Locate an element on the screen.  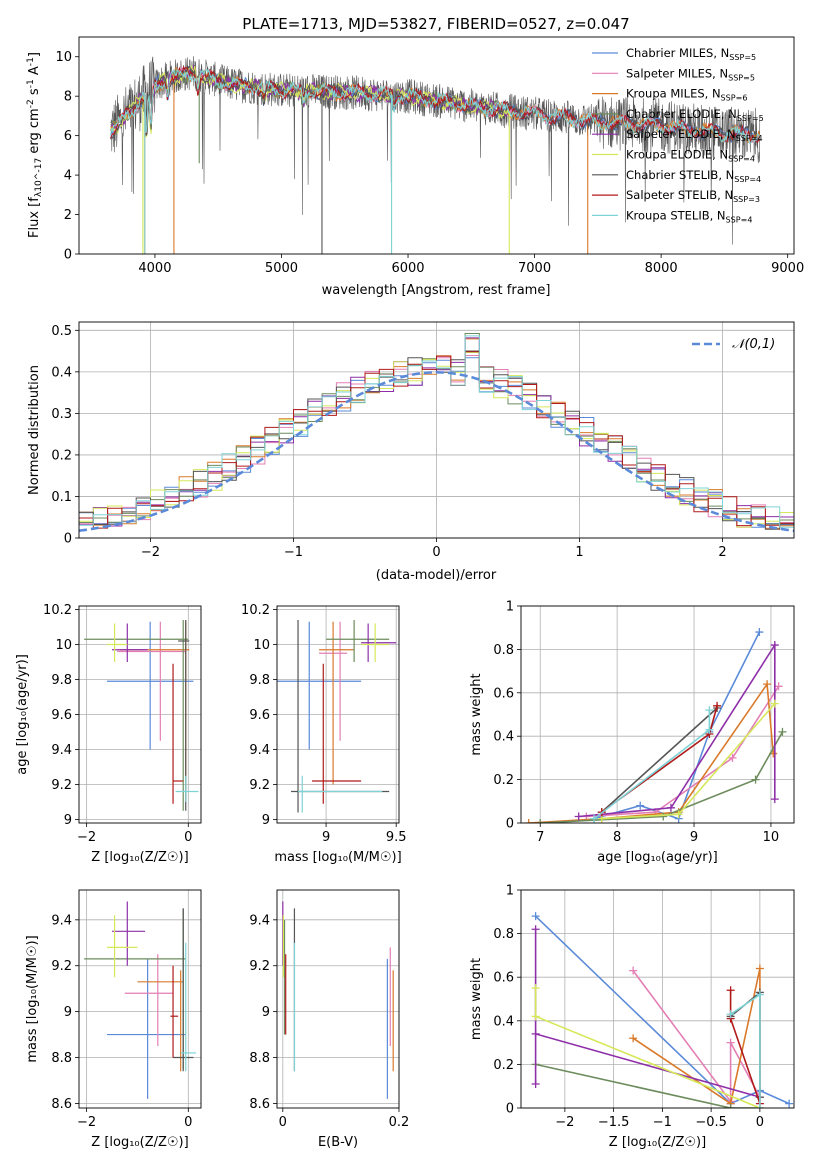
y-tick-label: 0.8 is located at coordinates (503, 650).